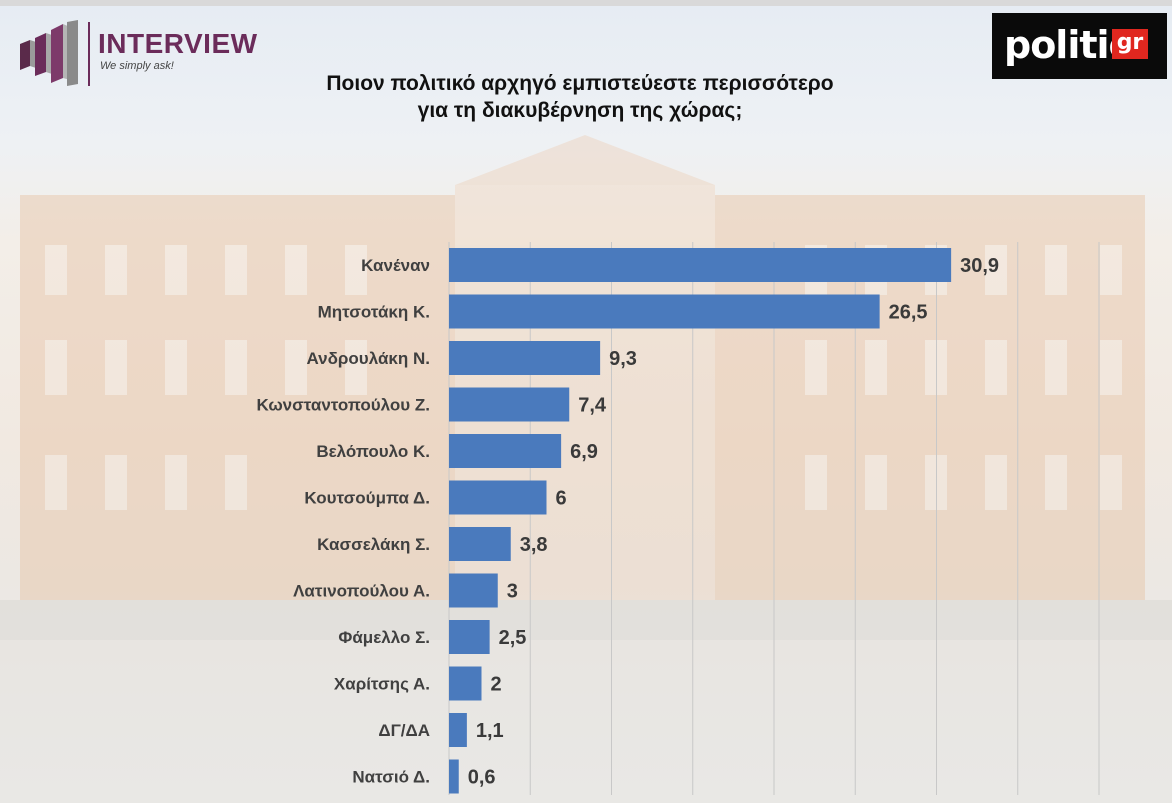 This screenshot has height=803, width=1172. What do you see at coordinates (49, 53) in the screenshot?
I see `bar-columns-icon` at bounding box center [49, 53].